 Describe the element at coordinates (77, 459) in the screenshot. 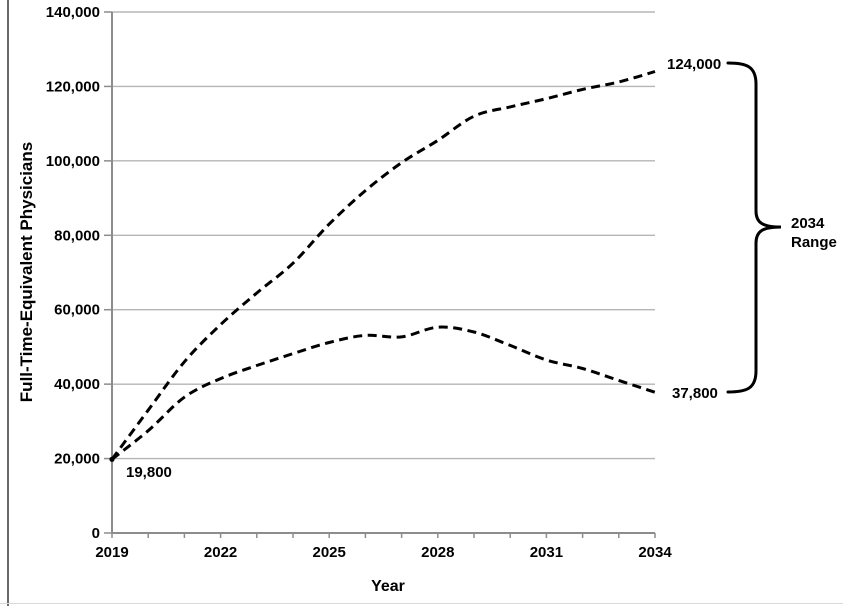

I see `y-tick-label: 20,000` at that location.